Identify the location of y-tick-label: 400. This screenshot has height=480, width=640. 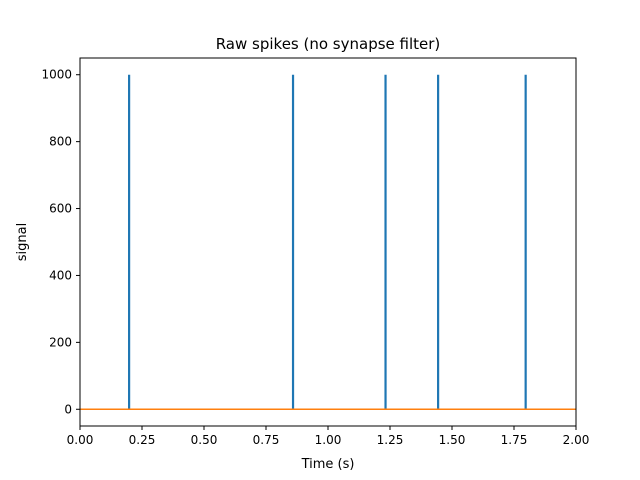
(60, 275).